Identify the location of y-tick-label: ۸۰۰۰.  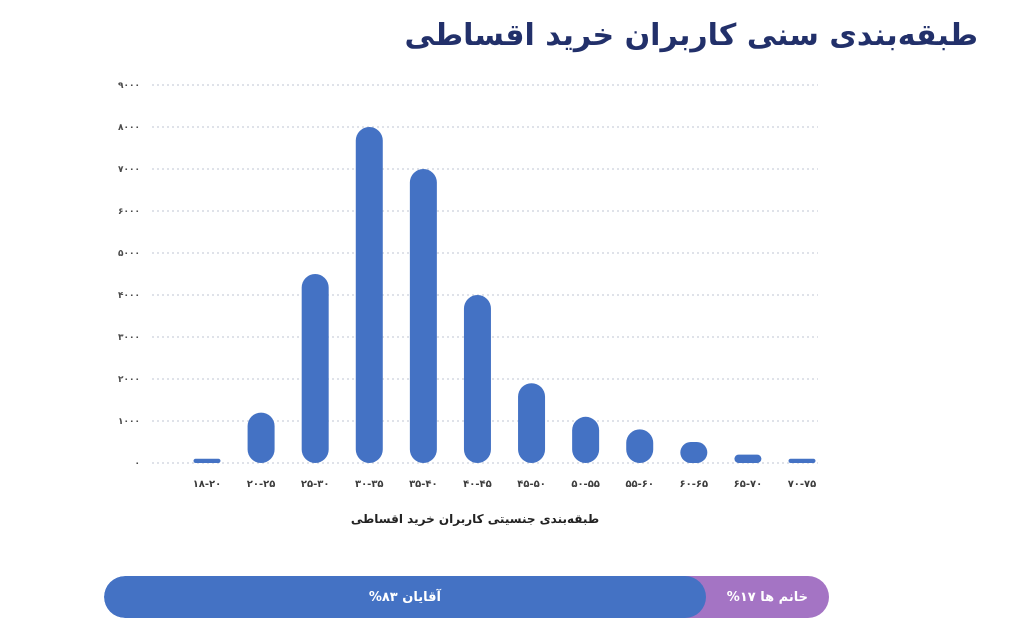
(129, 128).